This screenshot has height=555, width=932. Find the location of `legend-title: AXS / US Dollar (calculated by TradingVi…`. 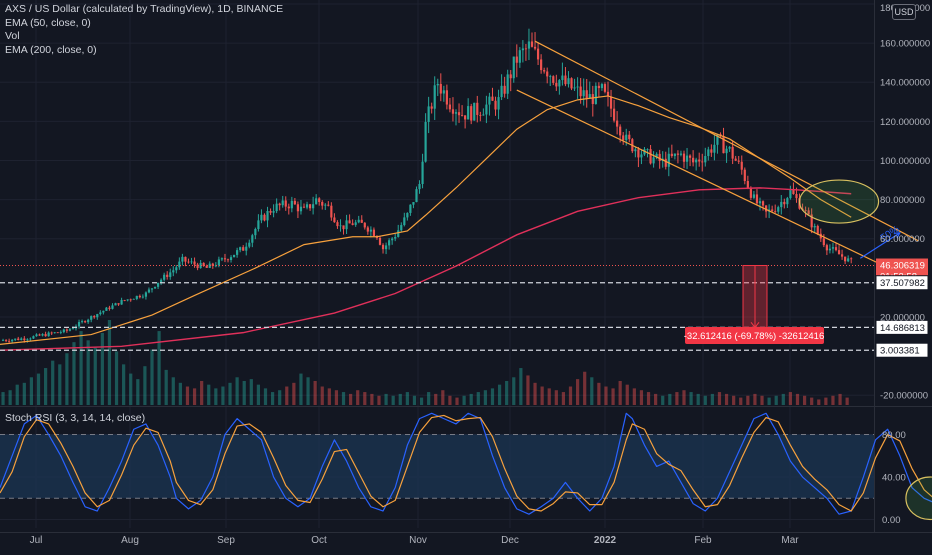

legend-title: AXS / US Dollar (calculated by TradingVi… is located at coordinates (144, 9).